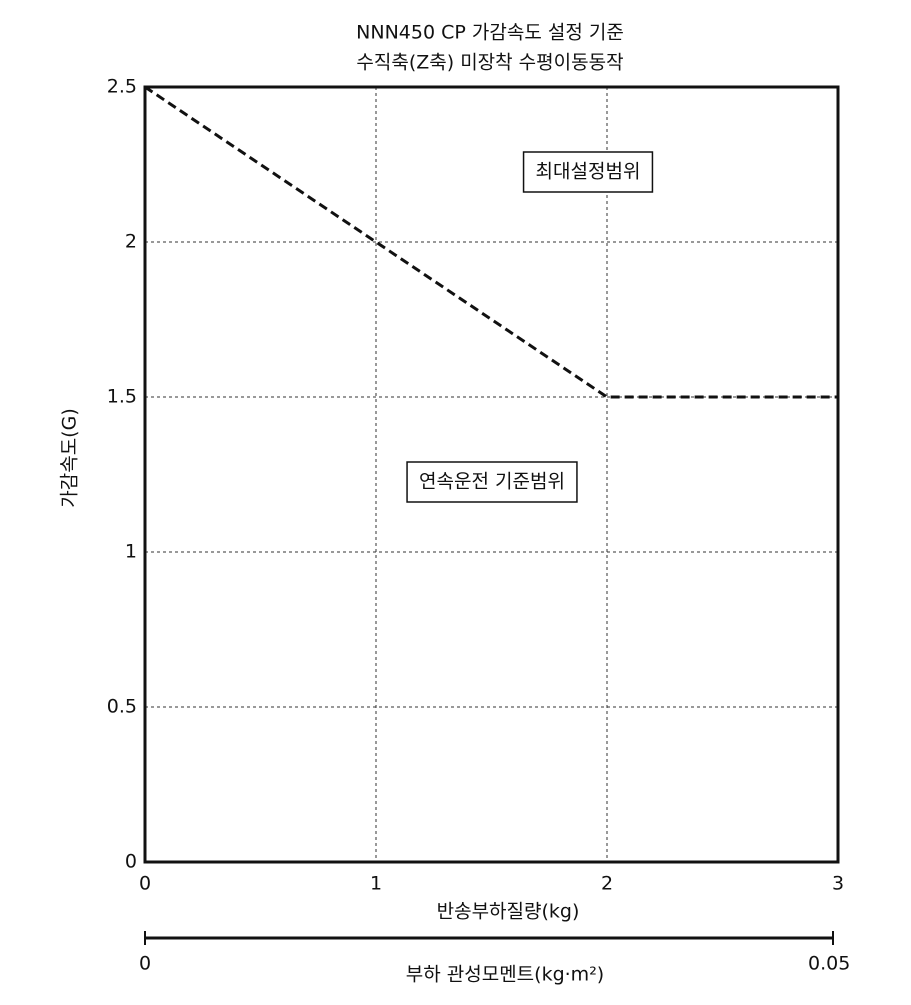 This screenshot has width=911, height=1005. I want to click on y-axis-label: 가감속도(G), so click(70, 457).